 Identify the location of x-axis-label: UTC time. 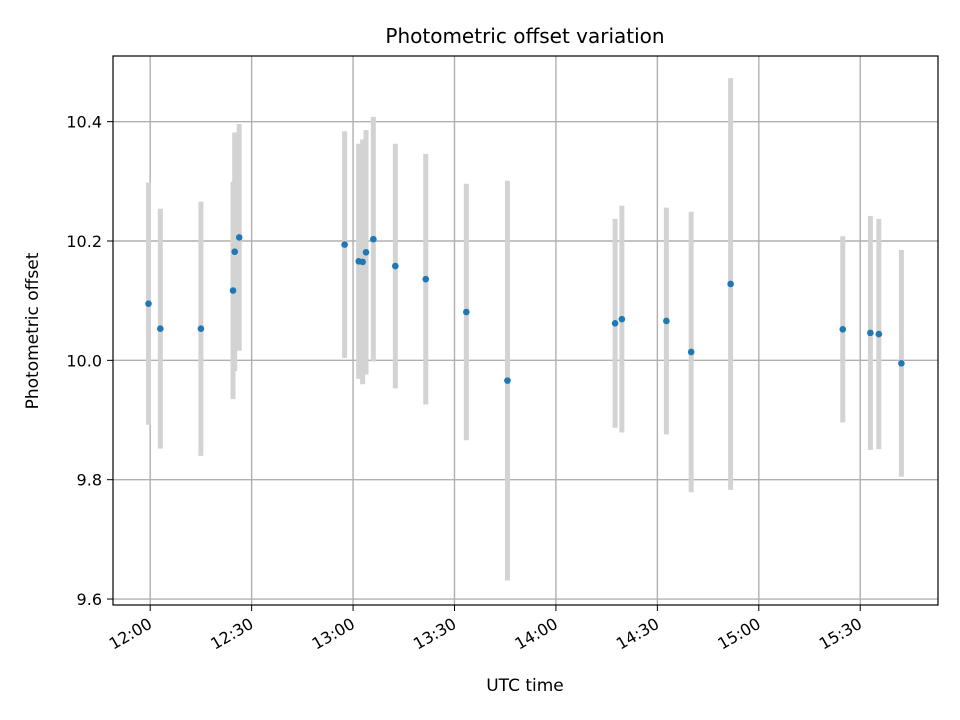
(525, 686).